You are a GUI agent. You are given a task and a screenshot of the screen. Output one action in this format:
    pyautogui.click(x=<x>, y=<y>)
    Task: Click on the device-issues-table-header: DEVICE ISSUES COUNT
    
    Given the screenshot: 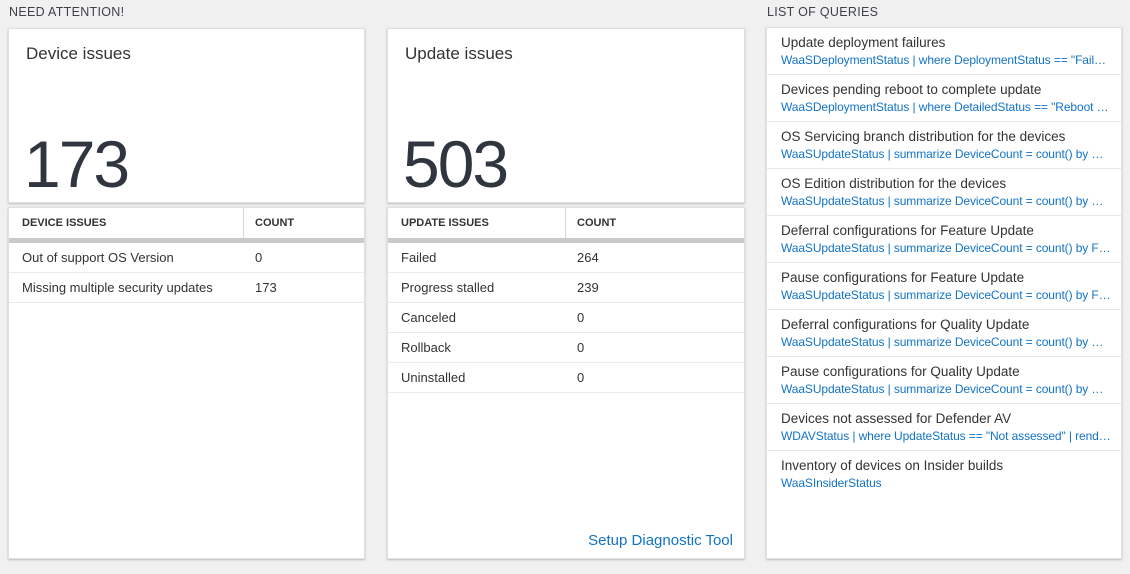 What is the action you would take?
    pyautogui.click(x=186, y=223)
    